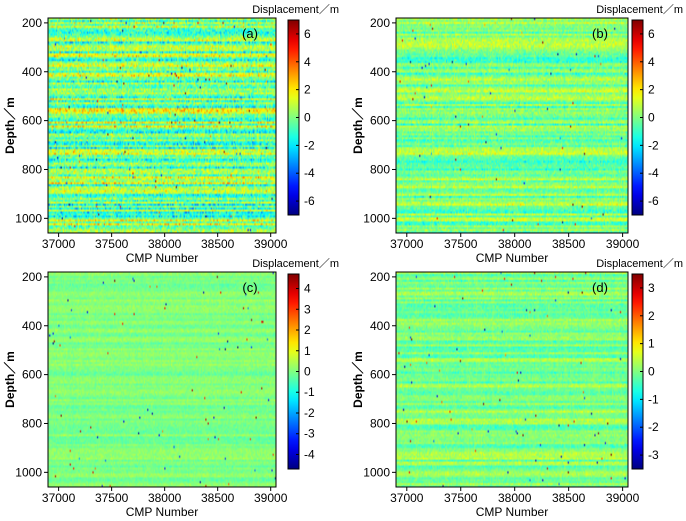 This screenshot has width=686, height=521. Describe the element at coordinates (600, 287) in the screenshot. I see `panel-label: (d)` at that location.